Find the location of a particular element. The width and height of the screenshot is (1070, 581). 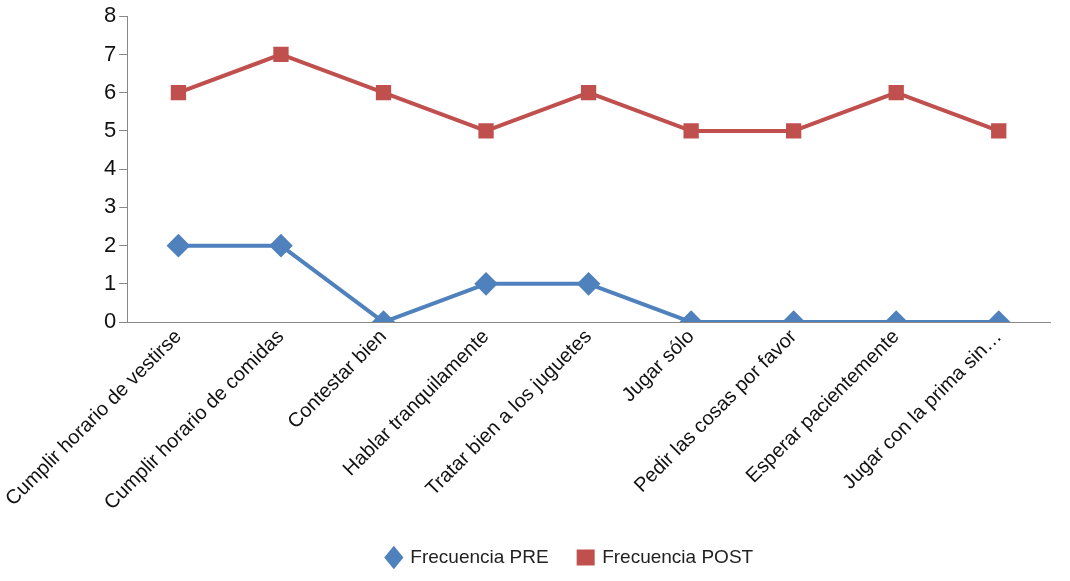

y-tick-label: 1 is located at coordinates (110, 282).